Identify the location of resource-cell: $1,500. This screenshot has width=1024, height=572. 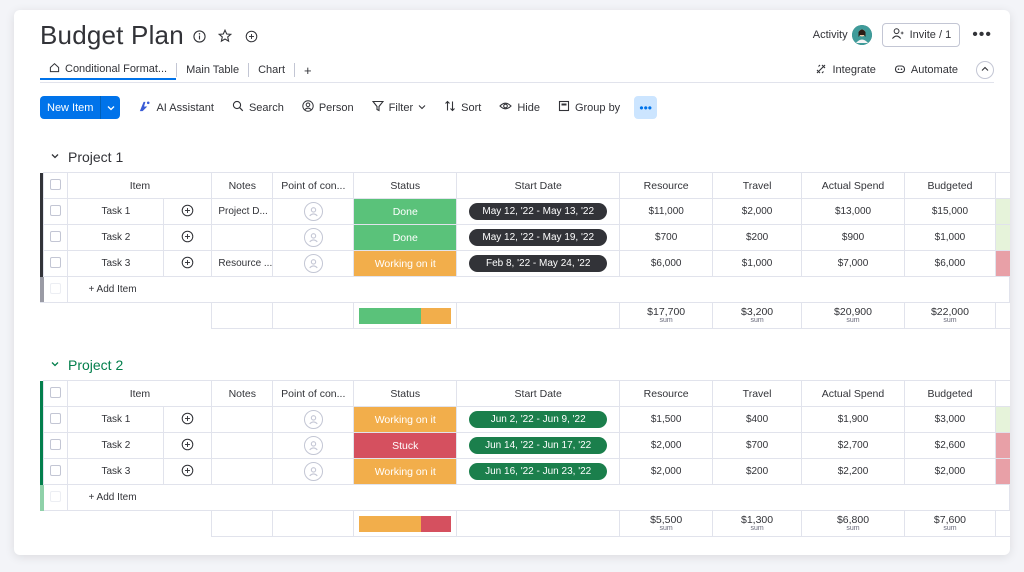
(666, 419).